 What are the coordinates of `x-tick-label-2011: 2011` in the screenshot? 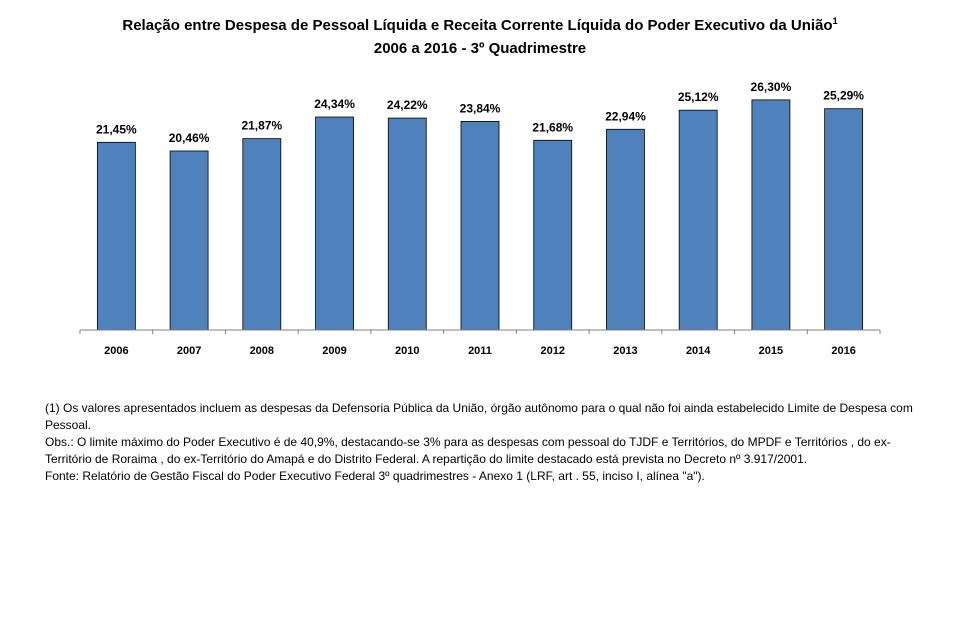 It's located at (480, 351).